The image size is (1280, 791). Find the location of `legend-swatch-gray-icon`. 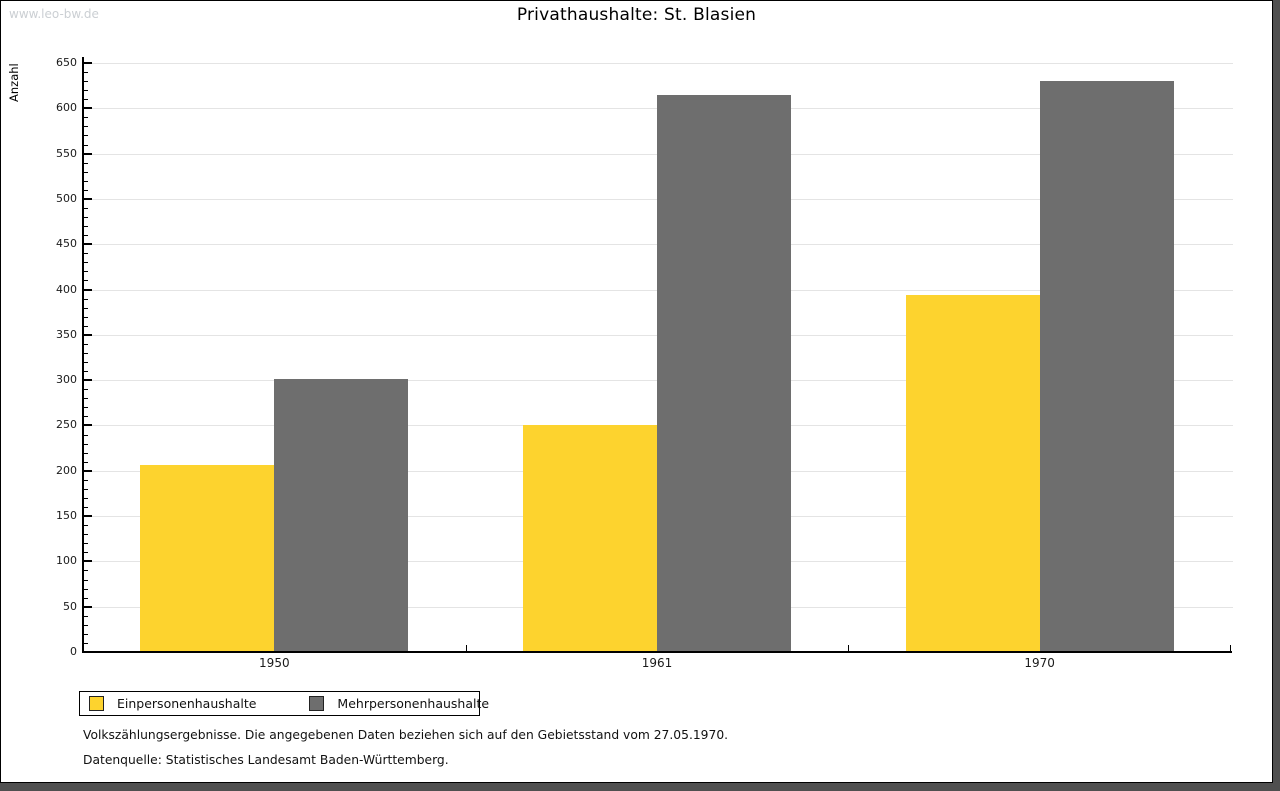

legend-swatch-gray-icon is located at coordinates (317, 703).